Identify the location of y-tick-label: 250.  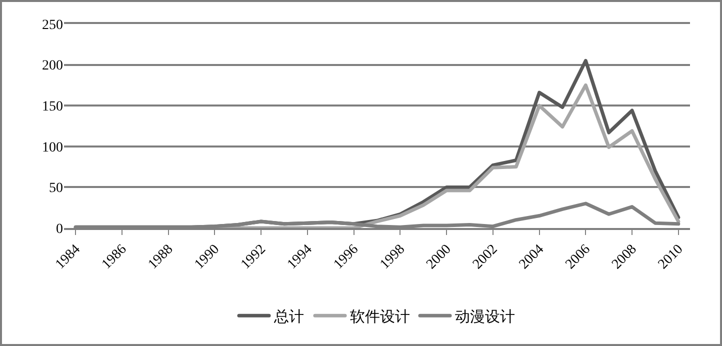
(52, 25).